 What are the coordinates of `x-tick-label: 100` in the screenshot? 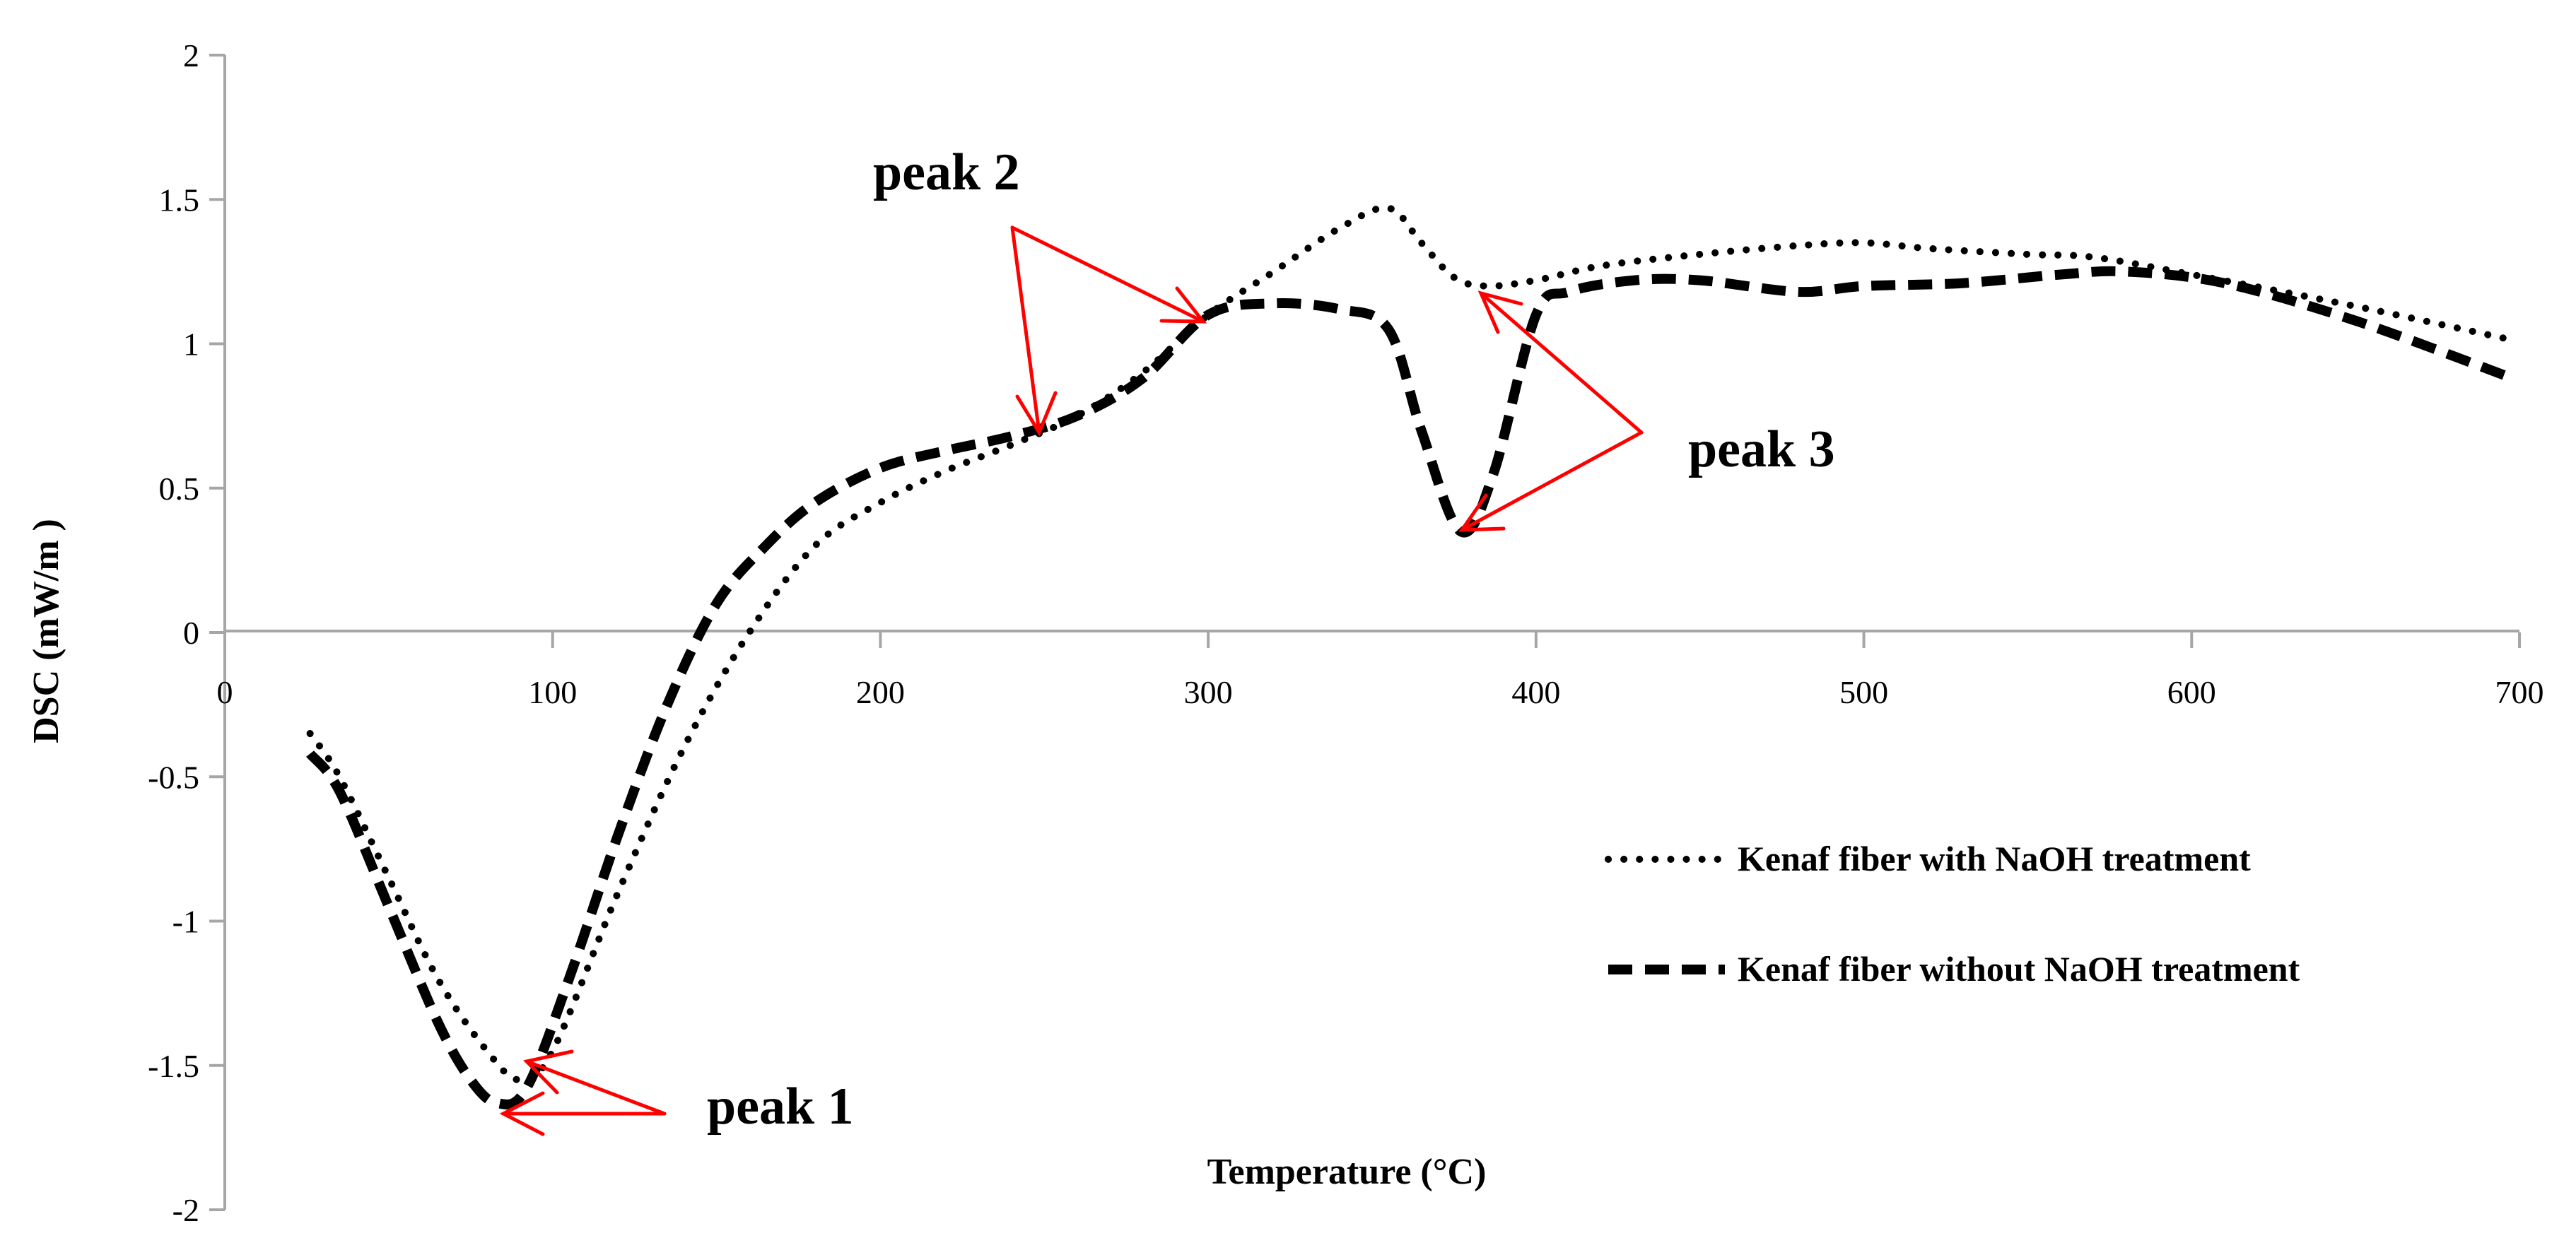 It's located at (552, 692).